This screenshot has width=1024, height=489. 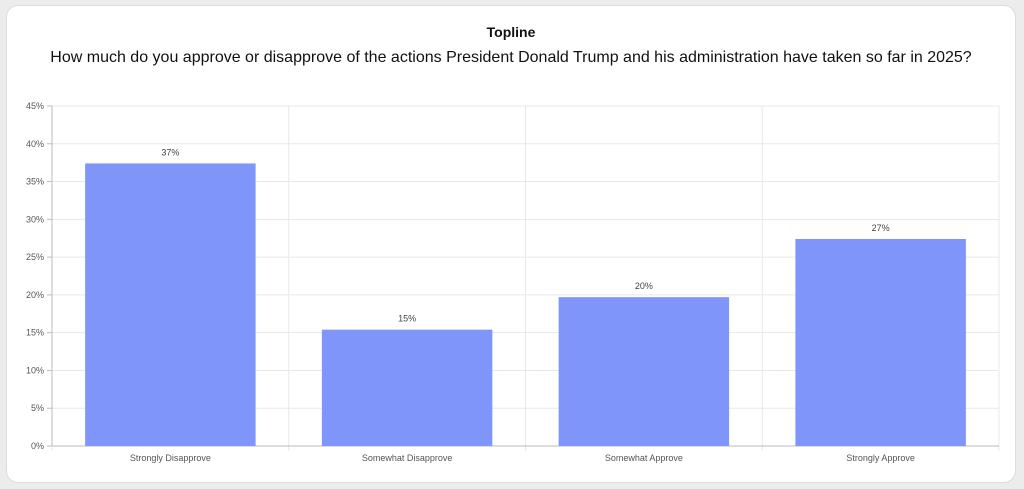 I want to click on y-tick-label: 20%, so click(x=35, y=295).